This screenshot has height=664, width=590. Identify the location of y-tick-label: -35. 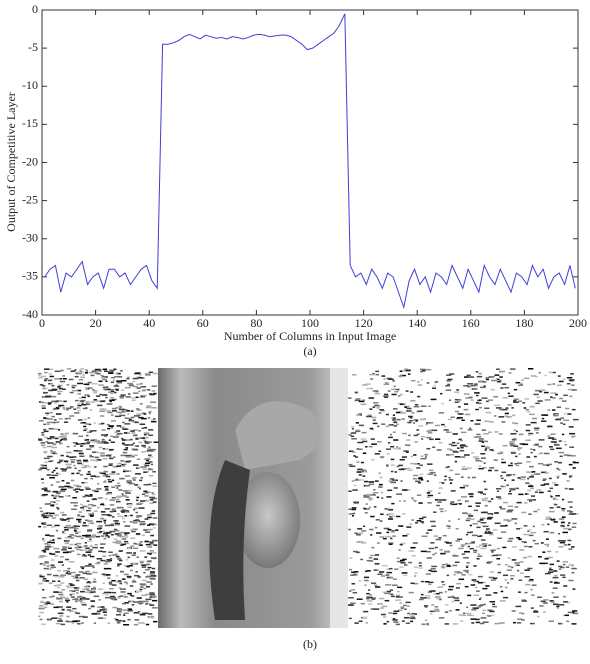
(30, 276).